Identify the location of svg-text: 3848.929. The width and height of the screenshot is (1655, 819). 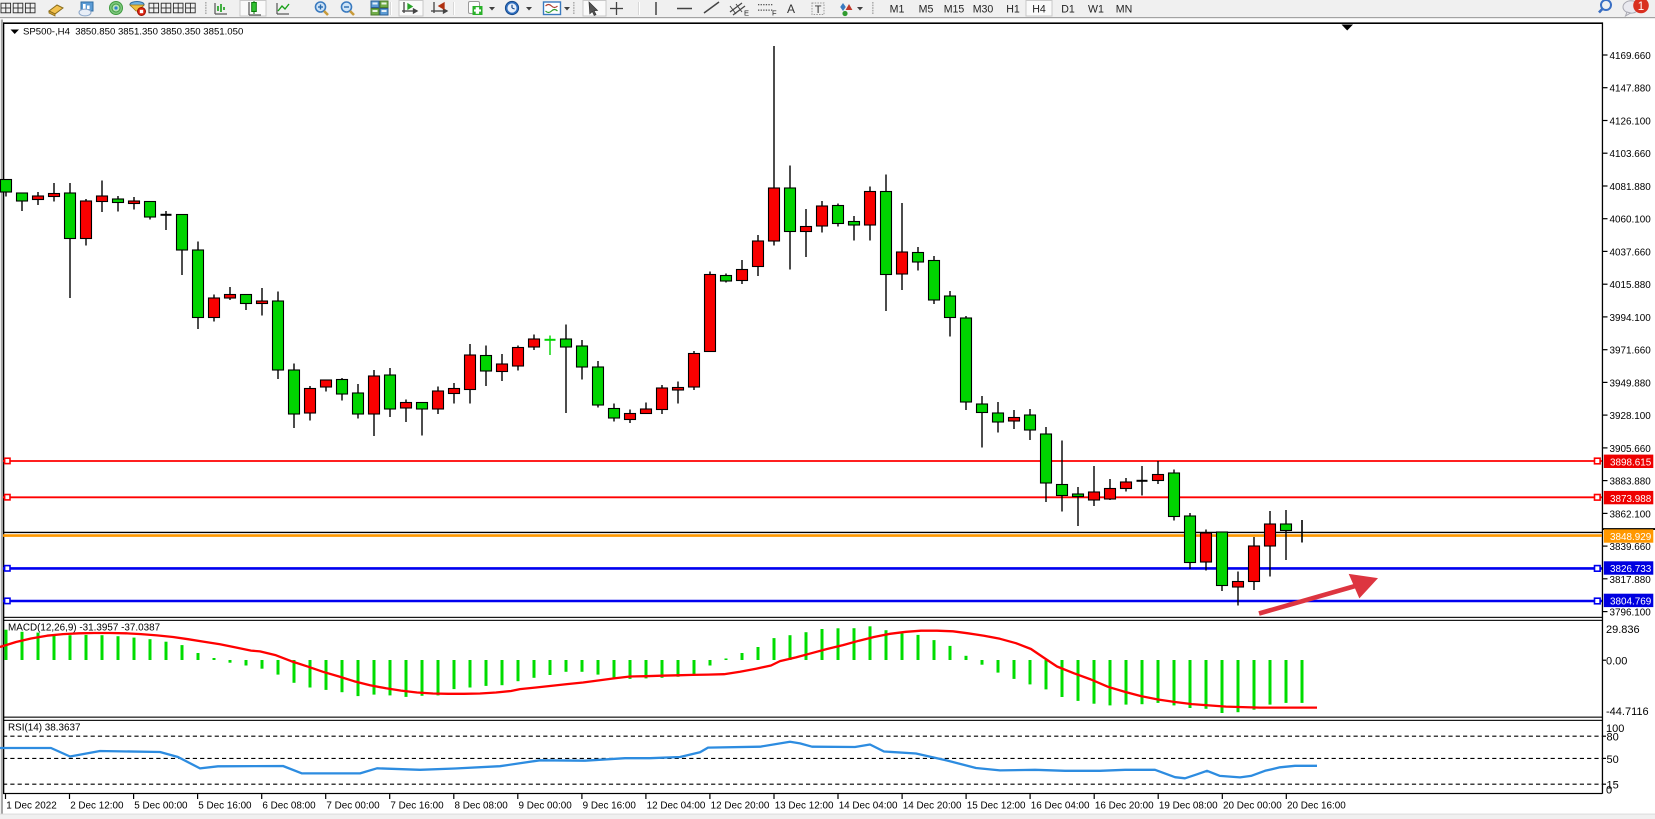
(1631, 537).